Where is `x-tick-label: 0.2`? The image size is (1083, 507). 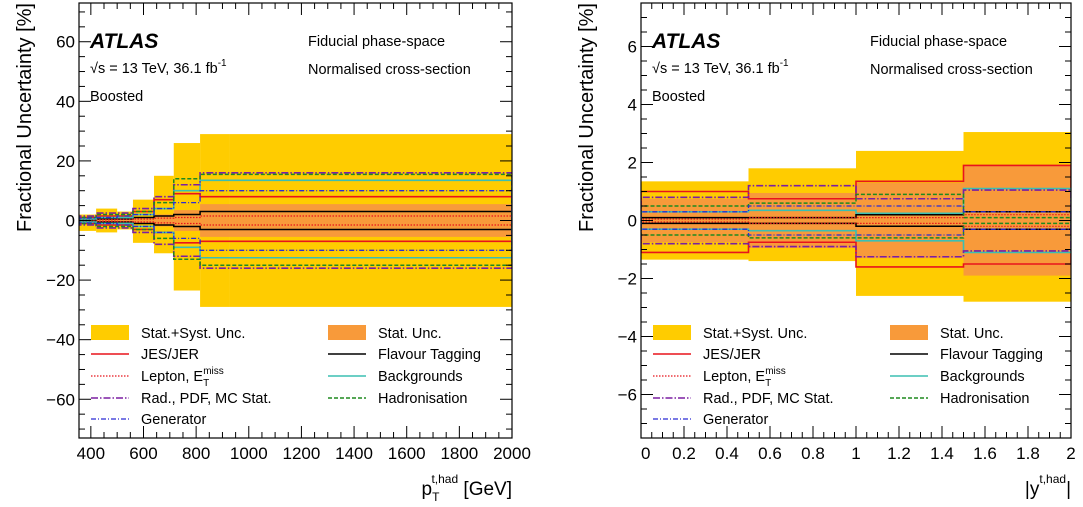 x-tick-label: 0.2 is located at coordinates (684, 453).